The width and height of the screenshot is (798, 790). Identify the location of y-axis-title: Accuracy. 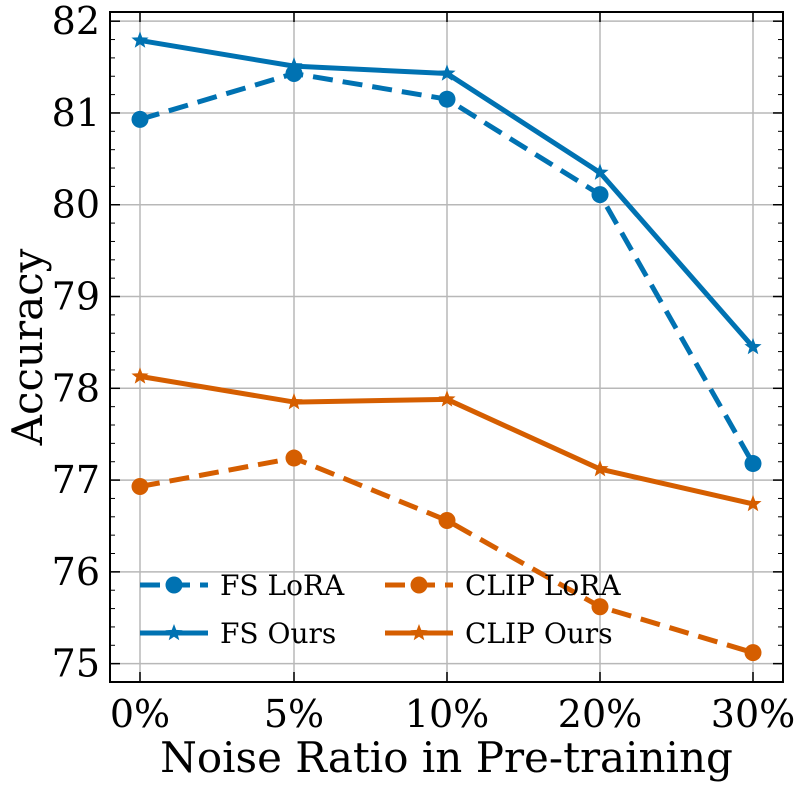
(27, 347).